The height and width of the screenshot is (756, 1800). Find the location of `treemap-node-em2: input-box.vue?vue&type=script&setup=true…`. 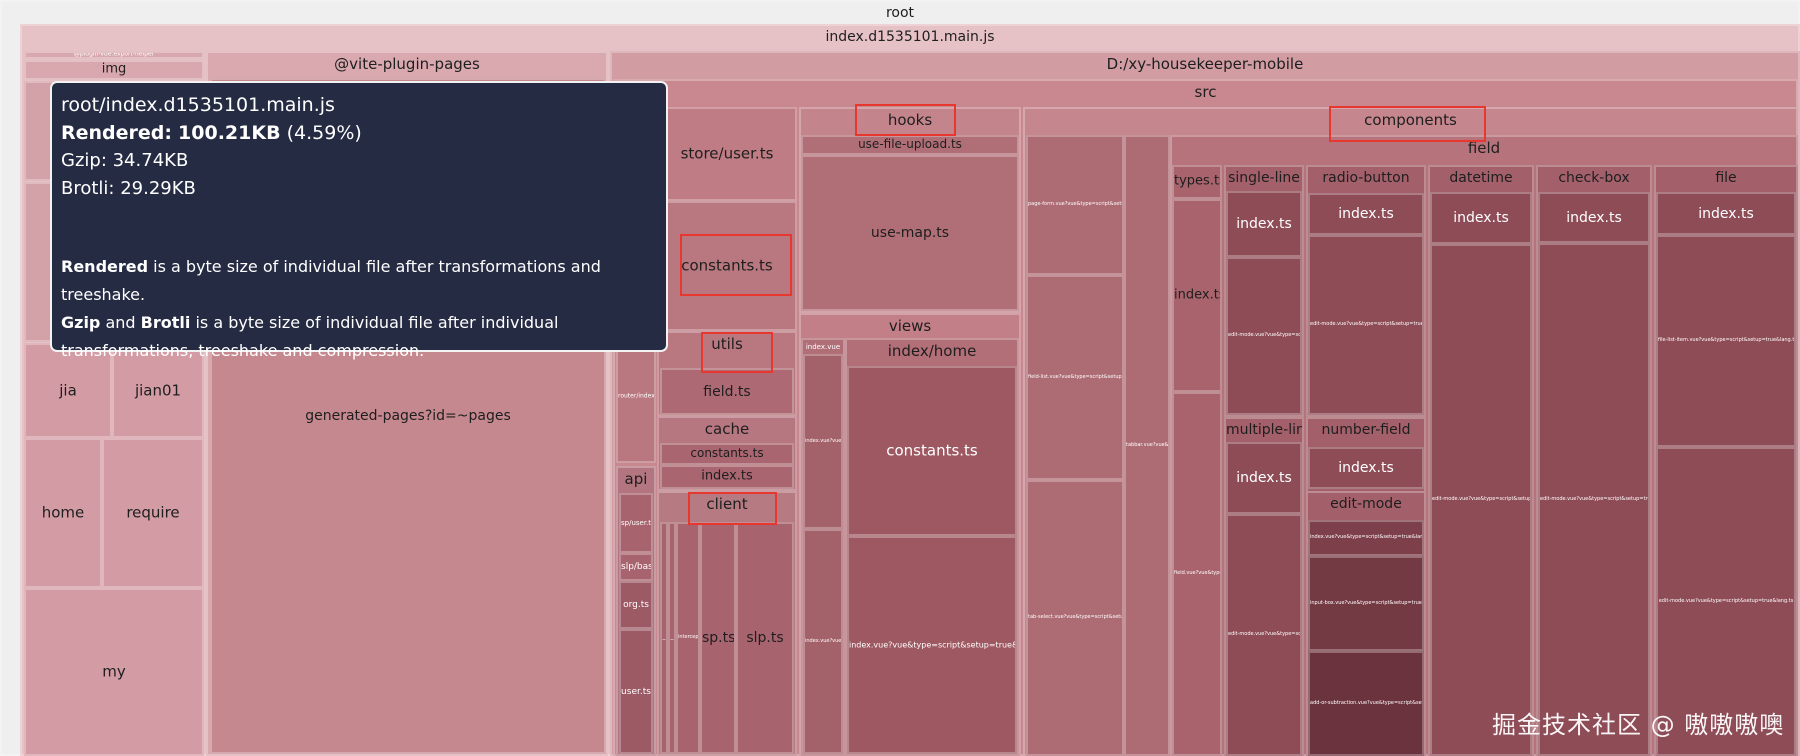

treemap-node-em2: input-box.vue?vue&type=script&setup=true… is located at coordinates (1366, 603).